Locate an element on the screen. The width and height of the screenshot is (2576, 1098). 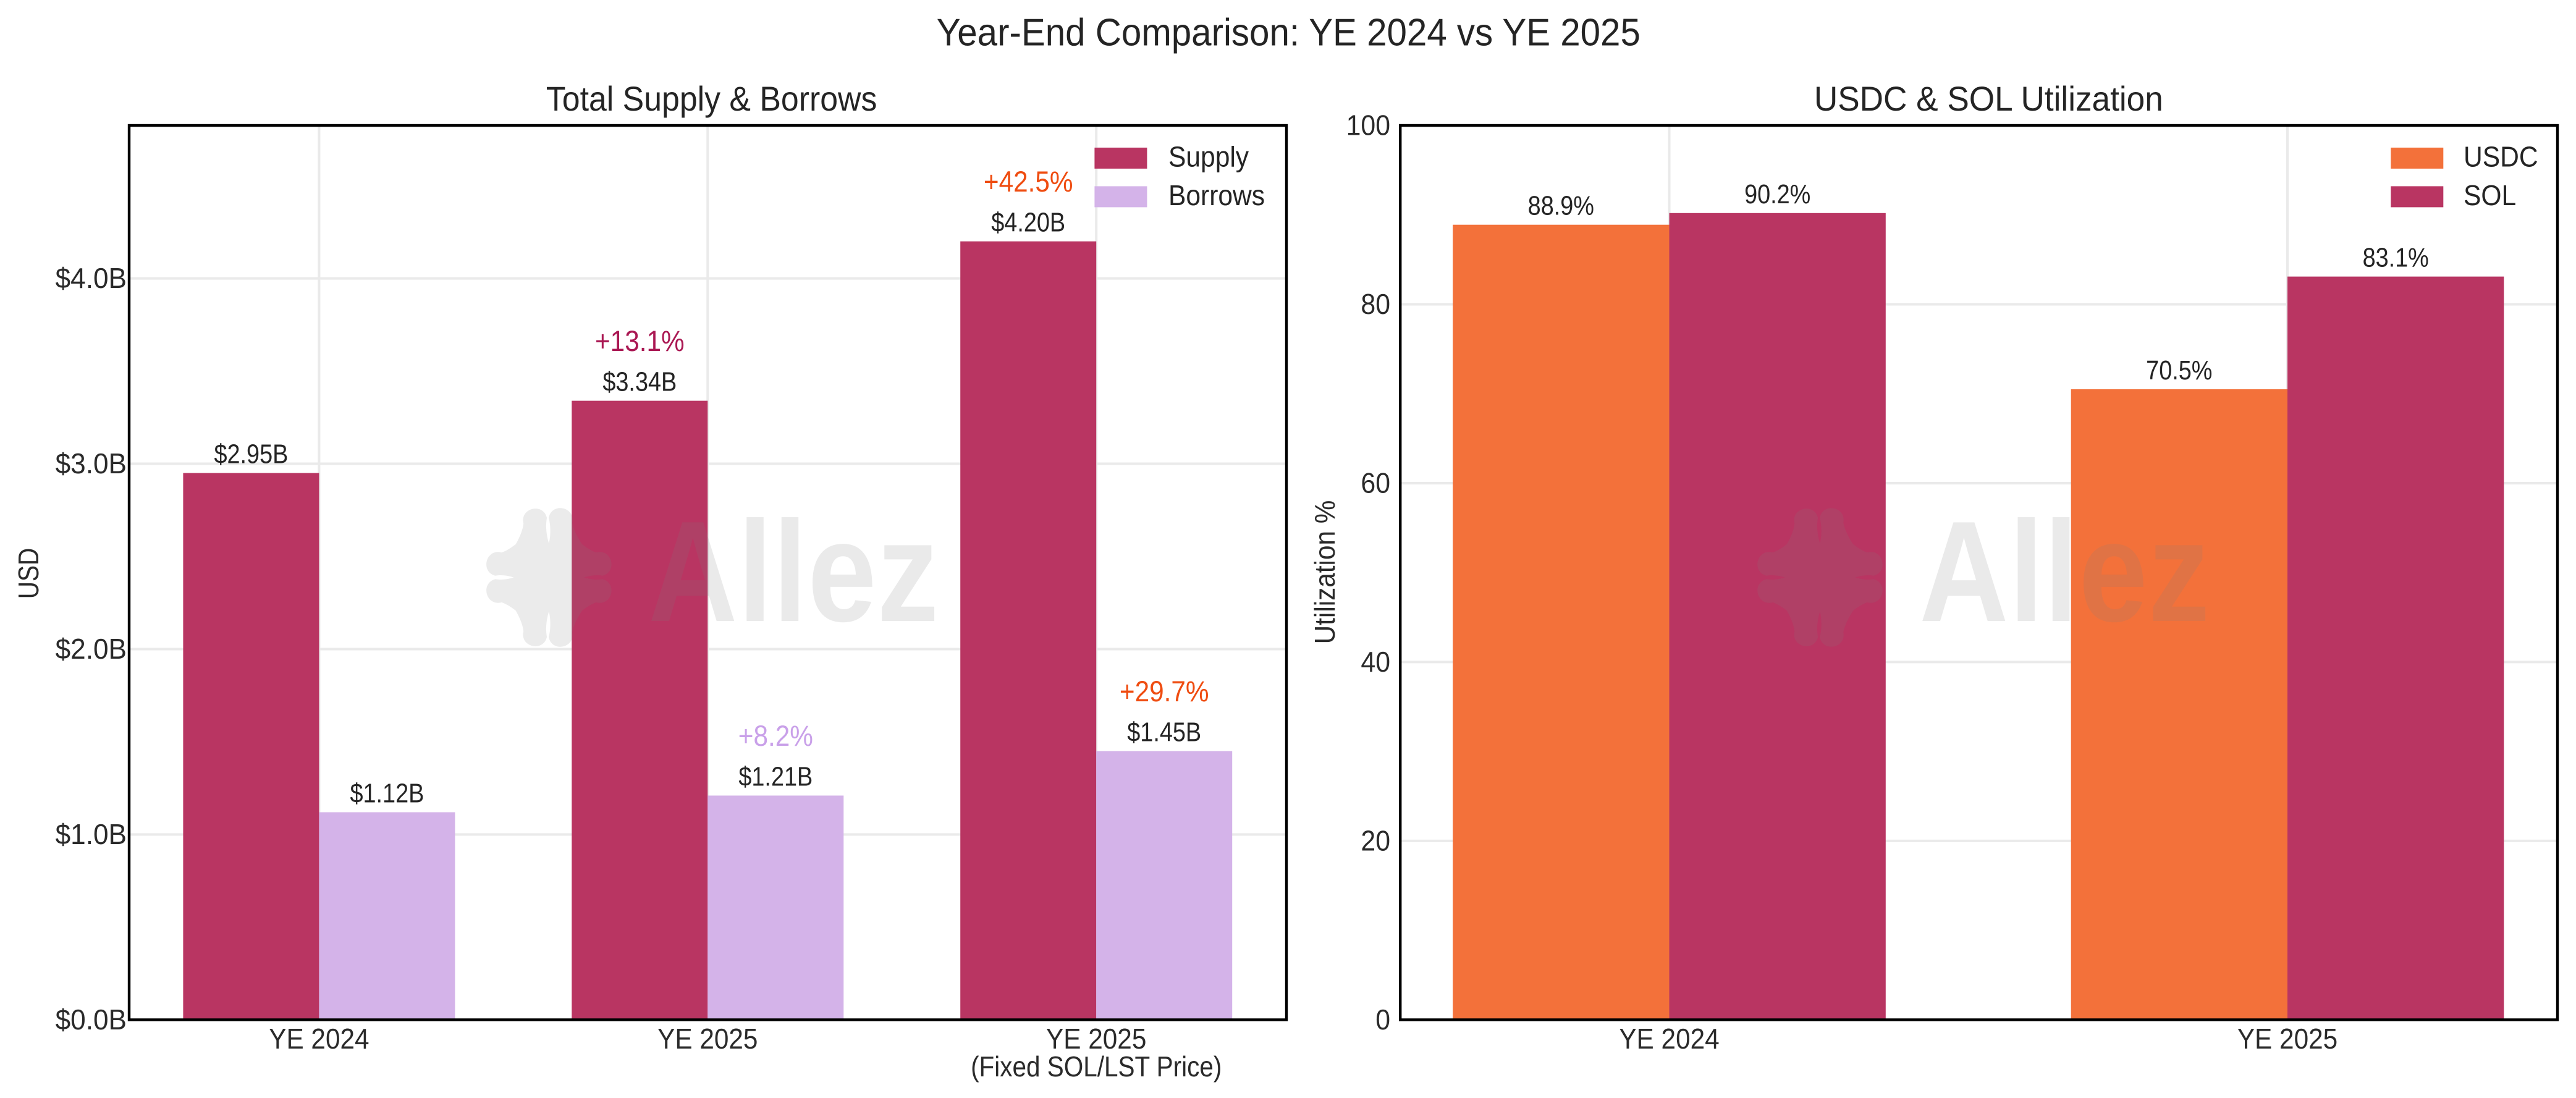
svg-text: 80 is located at coordinates (1375, 305).